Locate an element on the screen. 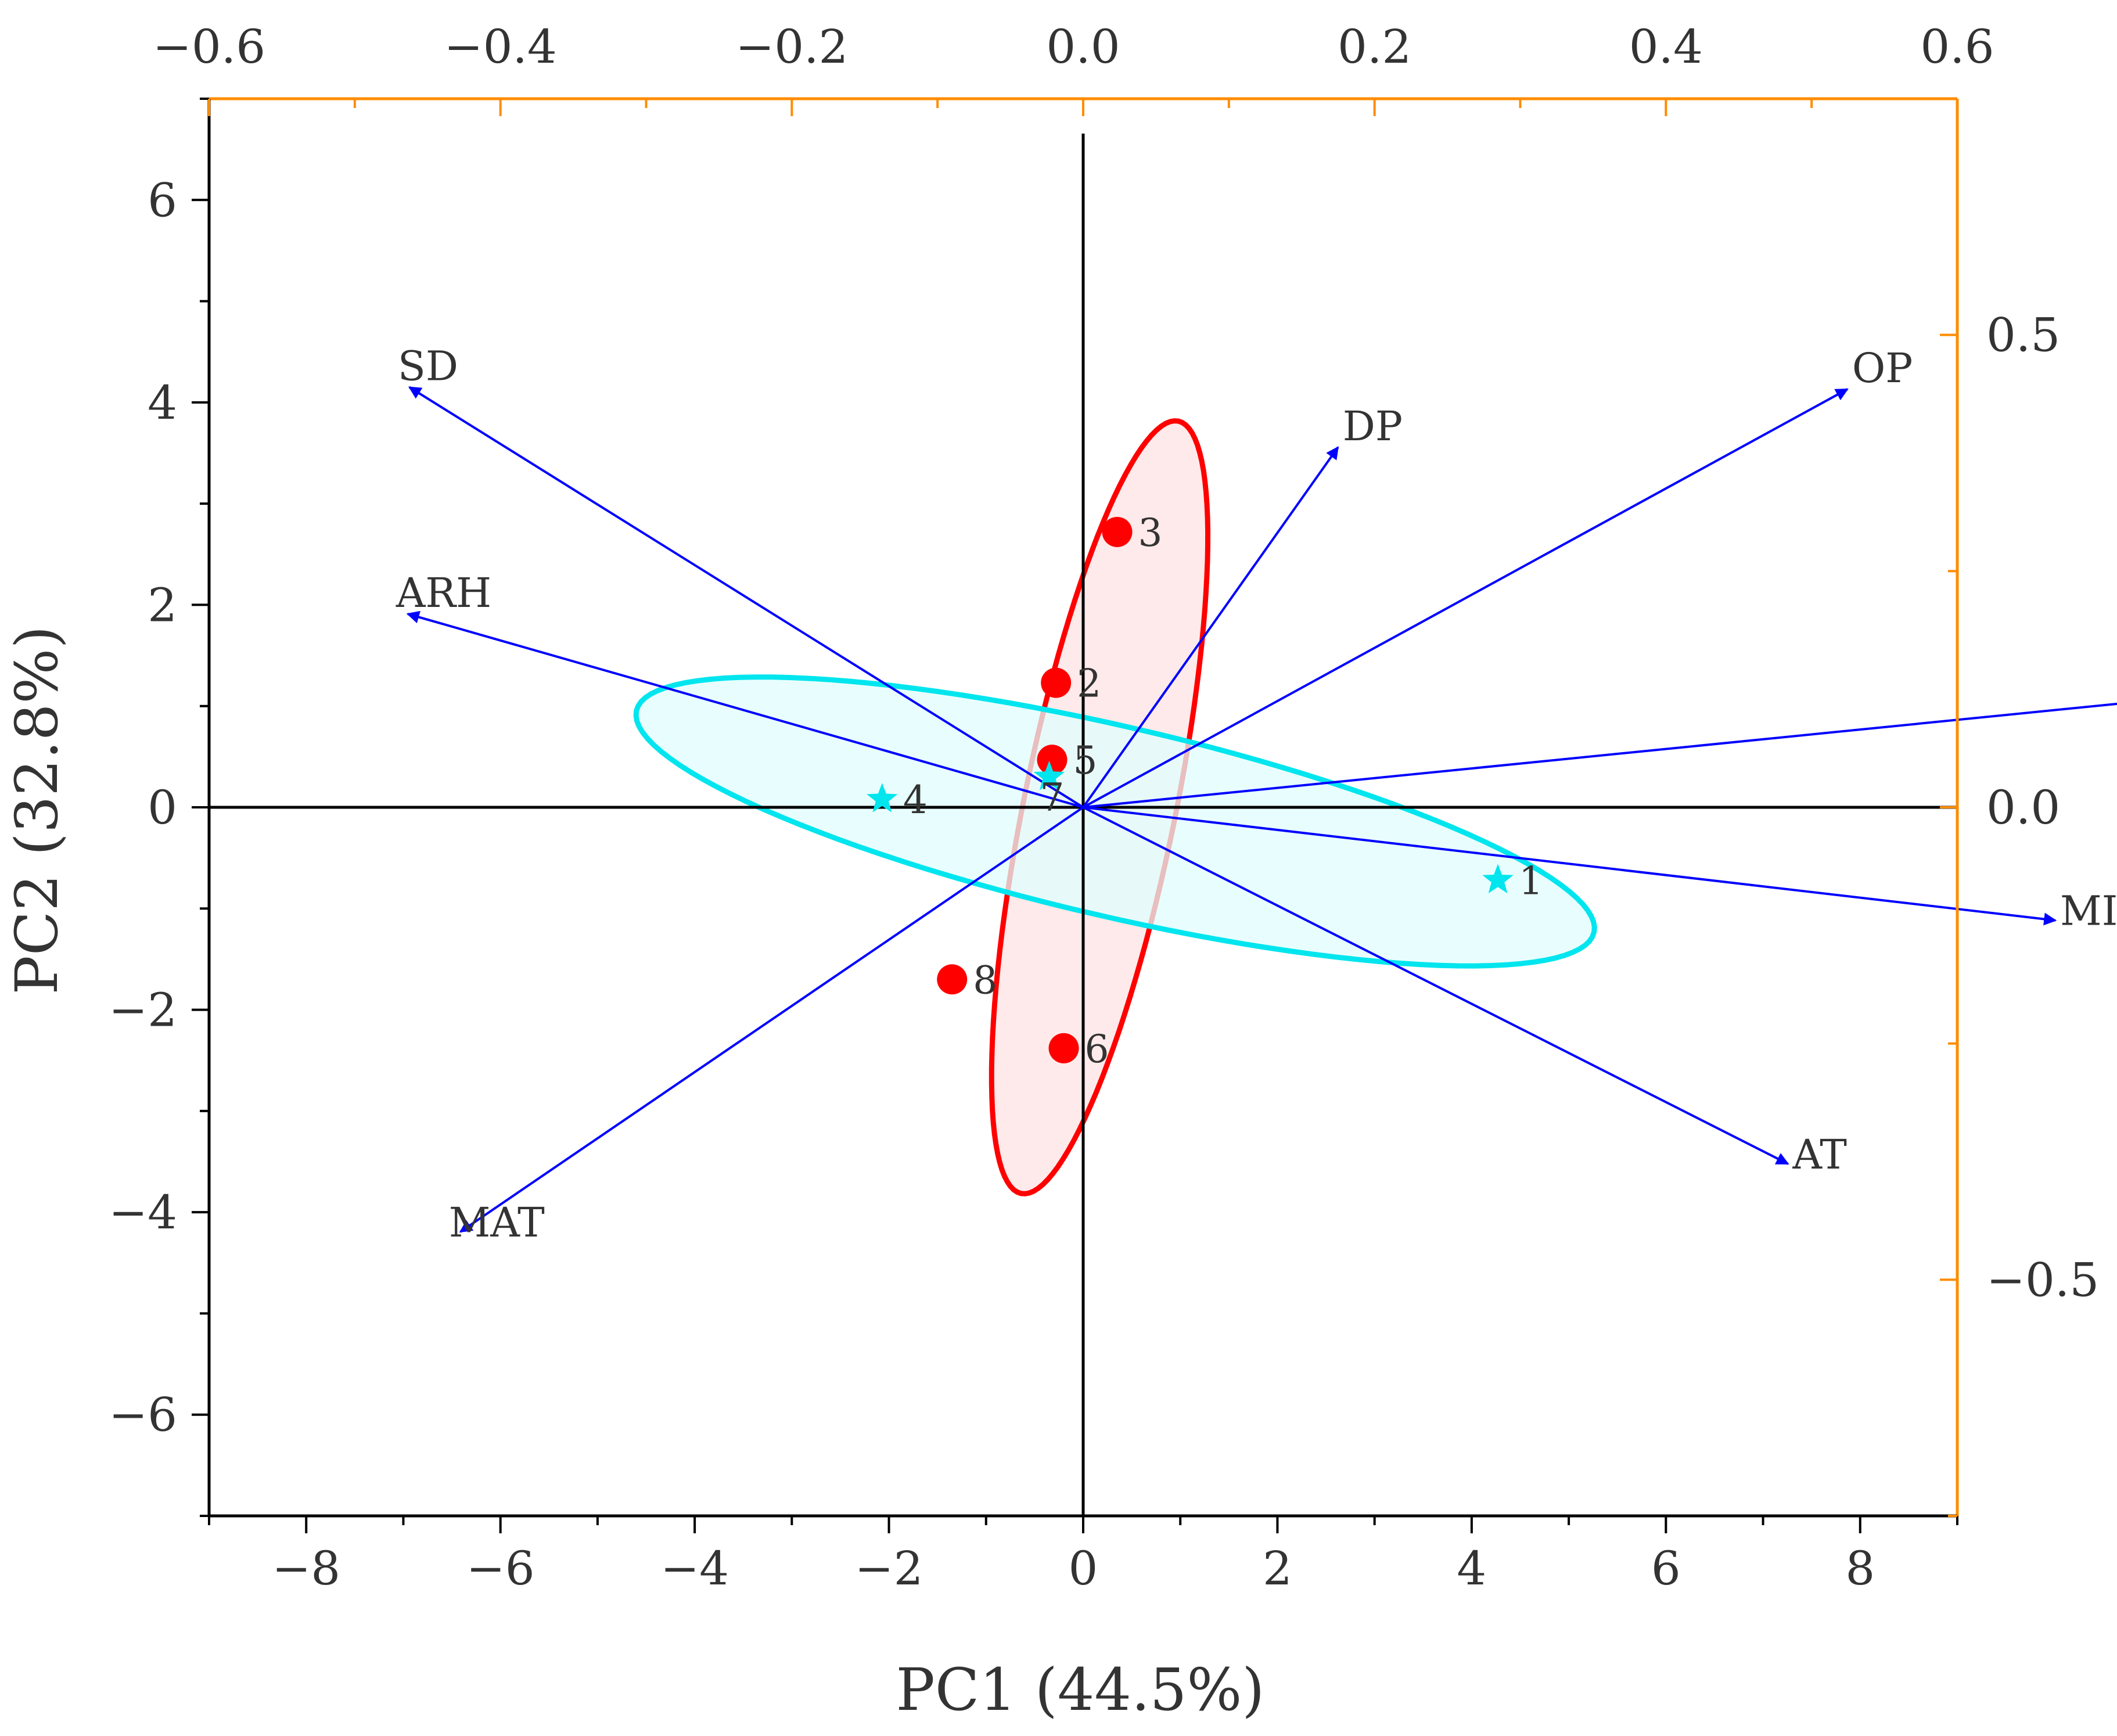 This screenshot has width=2117, height=1736. loading-arrow-dp is located at coordinates (1210, 627).